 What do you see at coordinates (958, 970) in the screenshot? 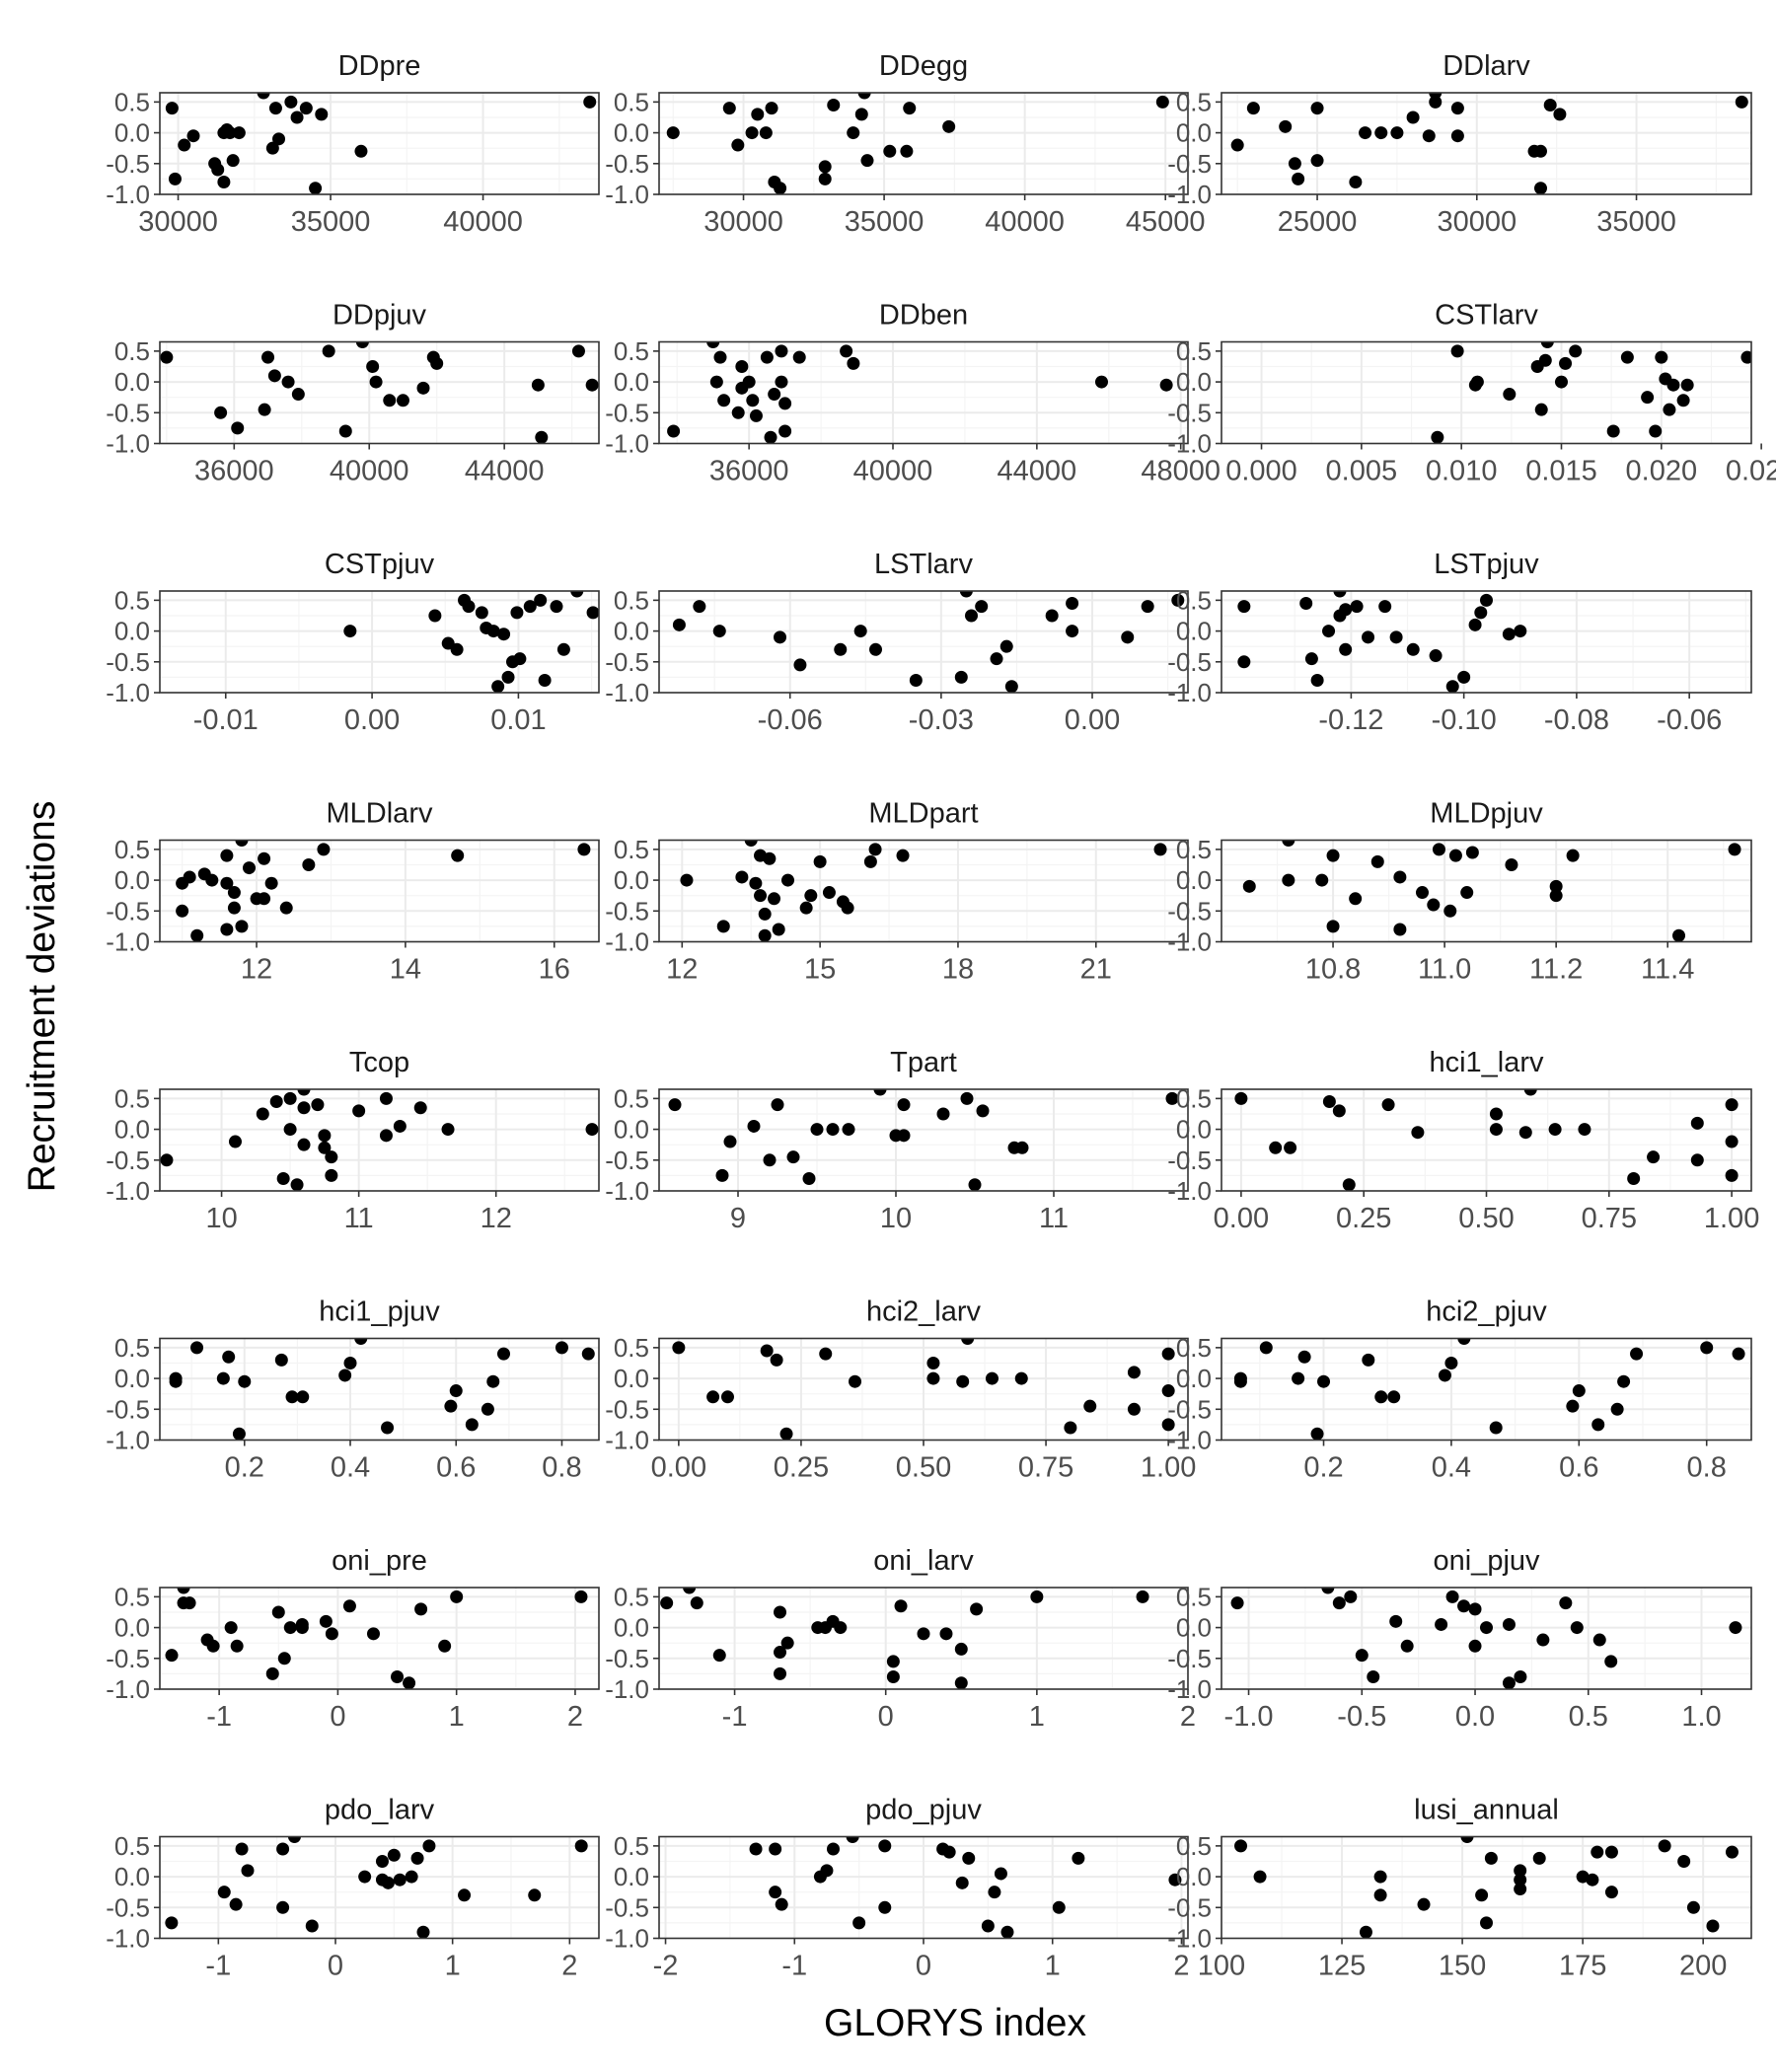
I see `x-tick-label: 18` at bounding box center [958, 970].